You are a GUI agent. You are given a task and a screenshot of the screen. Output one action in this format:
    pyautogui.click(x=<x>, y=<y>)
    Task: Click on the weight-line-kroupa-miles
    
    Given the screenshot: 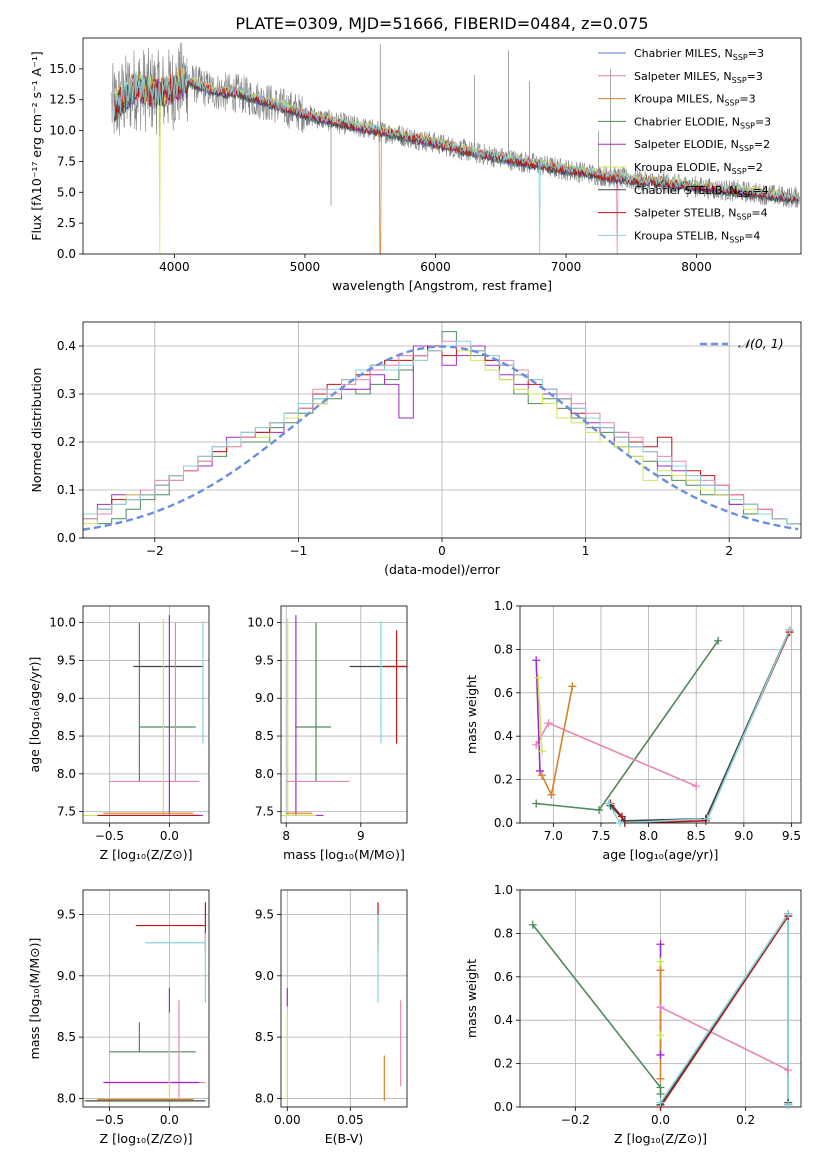 What is the action you would take?
    pyautogui.click(x=557, y=742)
    